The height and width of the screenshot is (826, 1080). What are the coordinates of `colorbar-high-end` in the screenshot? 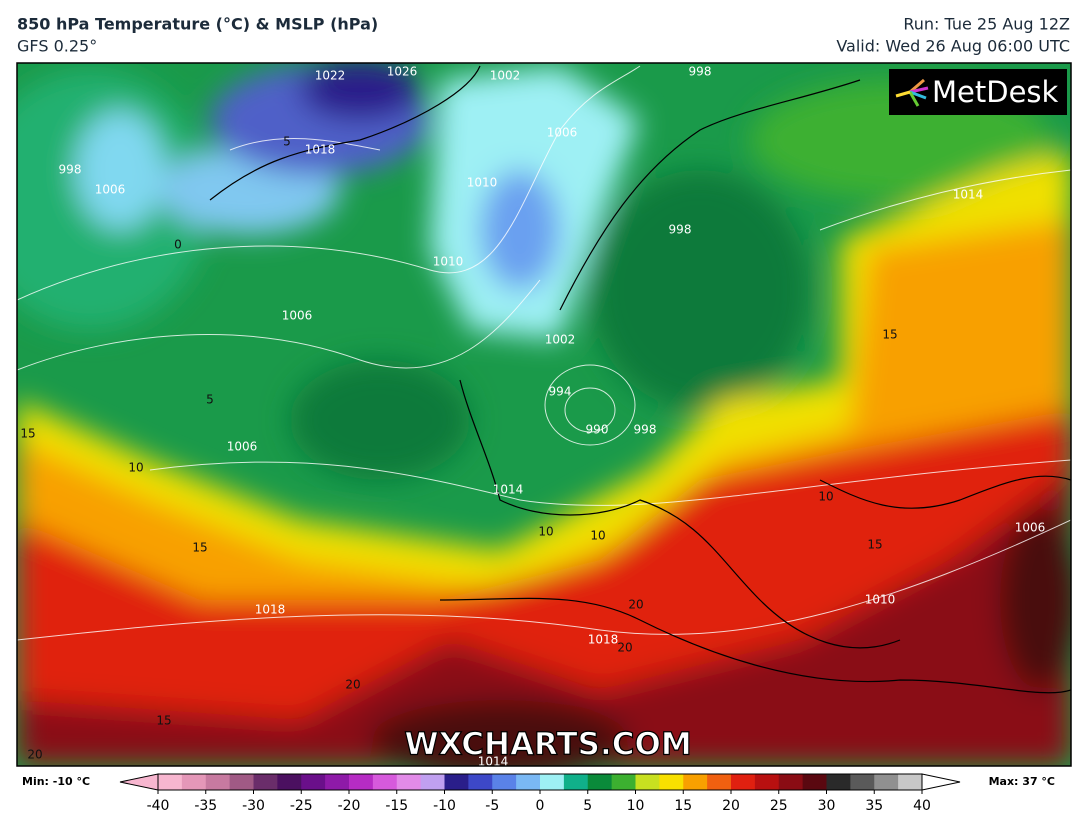 It's located at (941, 782).